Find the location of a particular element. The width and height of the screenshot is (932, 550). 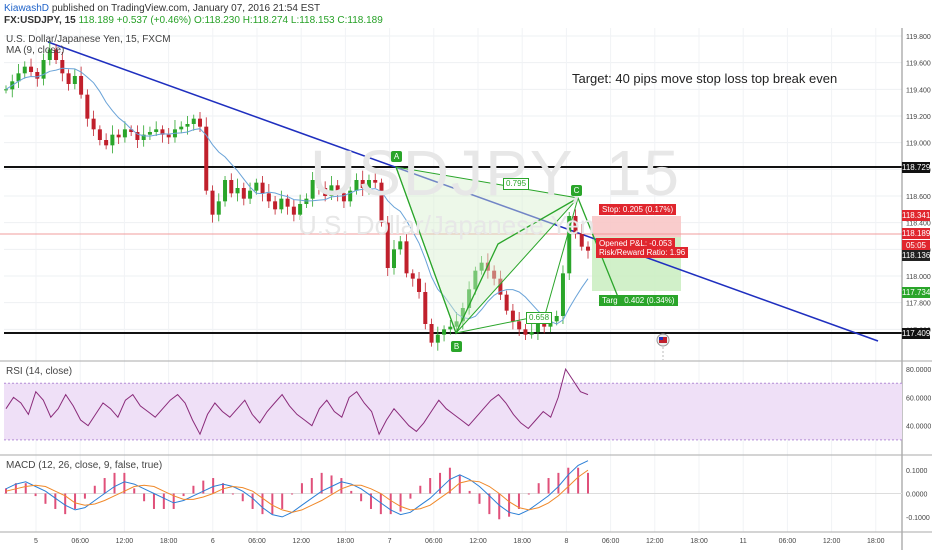

macd-tick: -0.1000 is located at coordinates (918, 518).